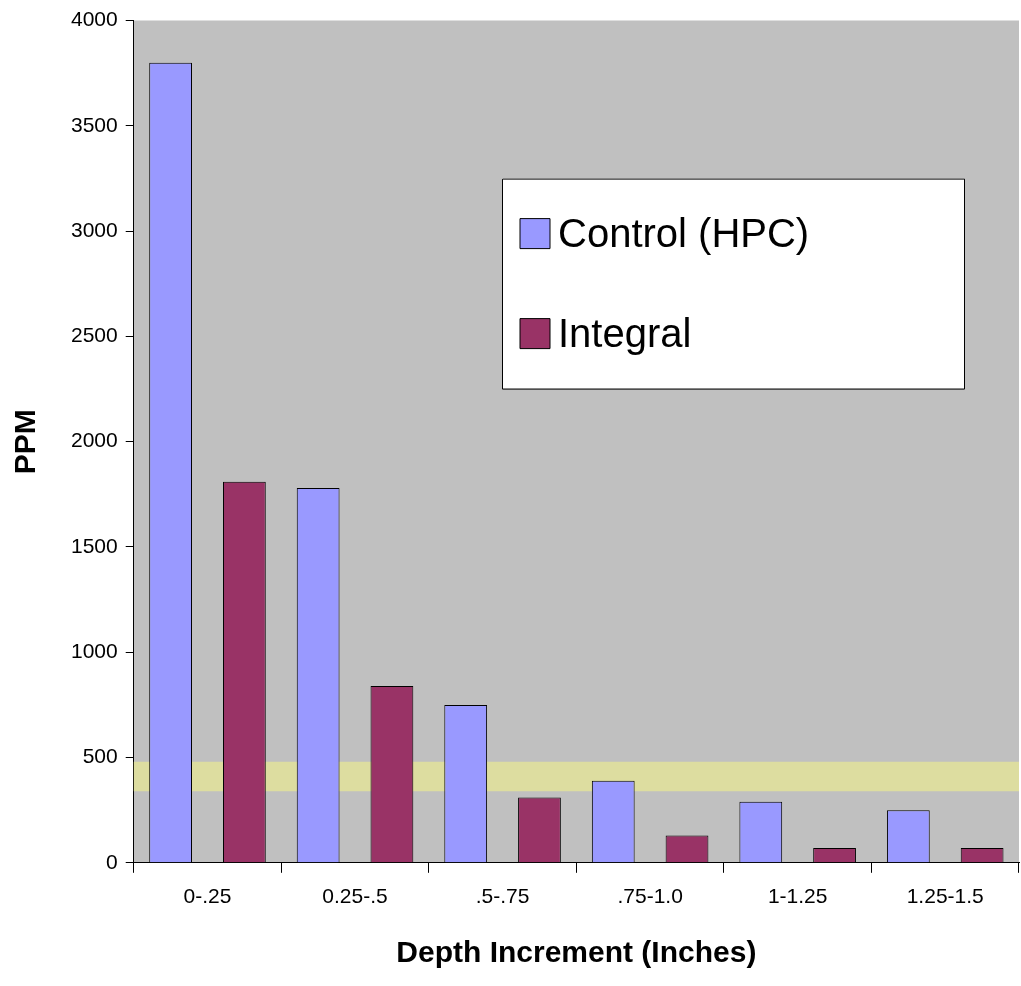 Image resolution: width=1021 pixels, height=986 pixels. I want to click on x-tick-label: 1.25-1.5, so click(945, 896).